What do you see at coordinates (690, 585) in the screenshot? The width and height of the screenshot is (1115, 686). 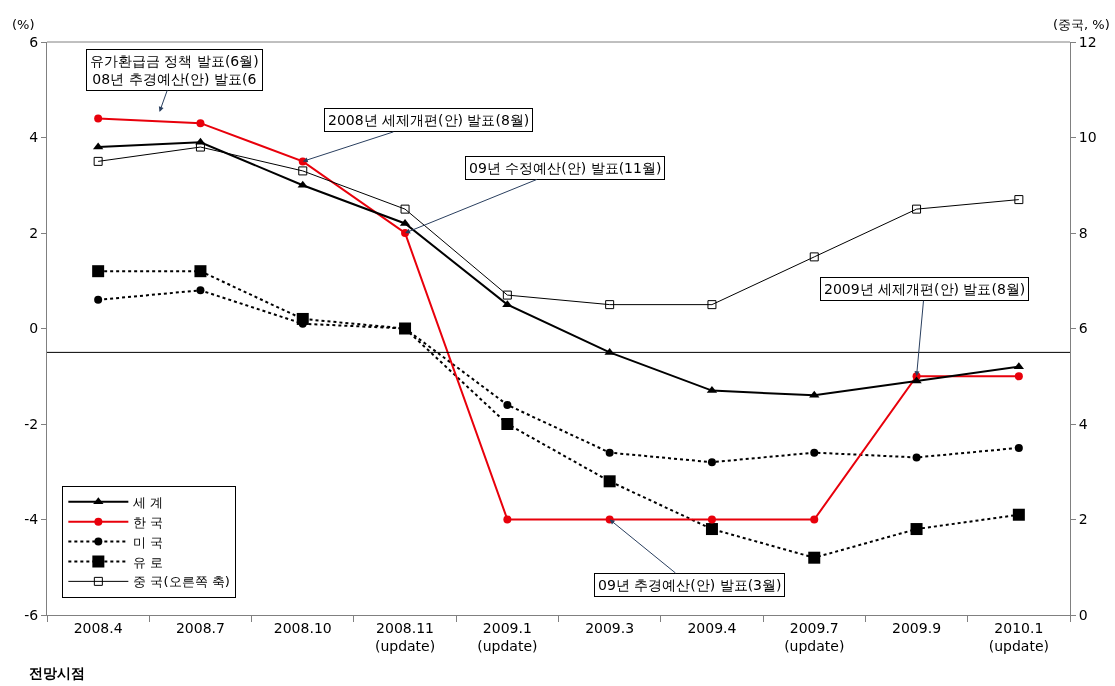 I see `annotation: 09년 추경예산(안) 발표(3월)` at bounding box center [690, 585].